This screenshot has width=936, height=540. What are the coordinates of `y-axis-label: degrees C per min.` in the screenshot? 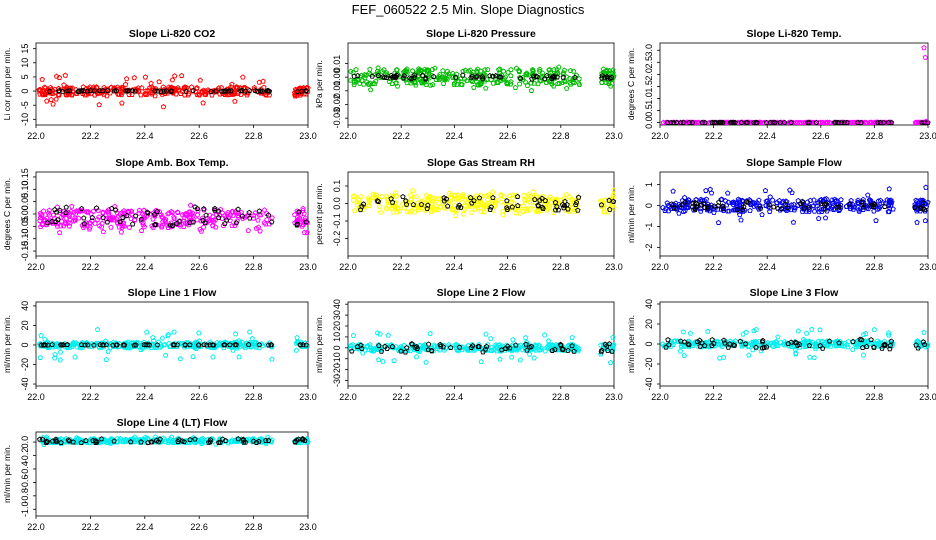 It's located at (7, 214).